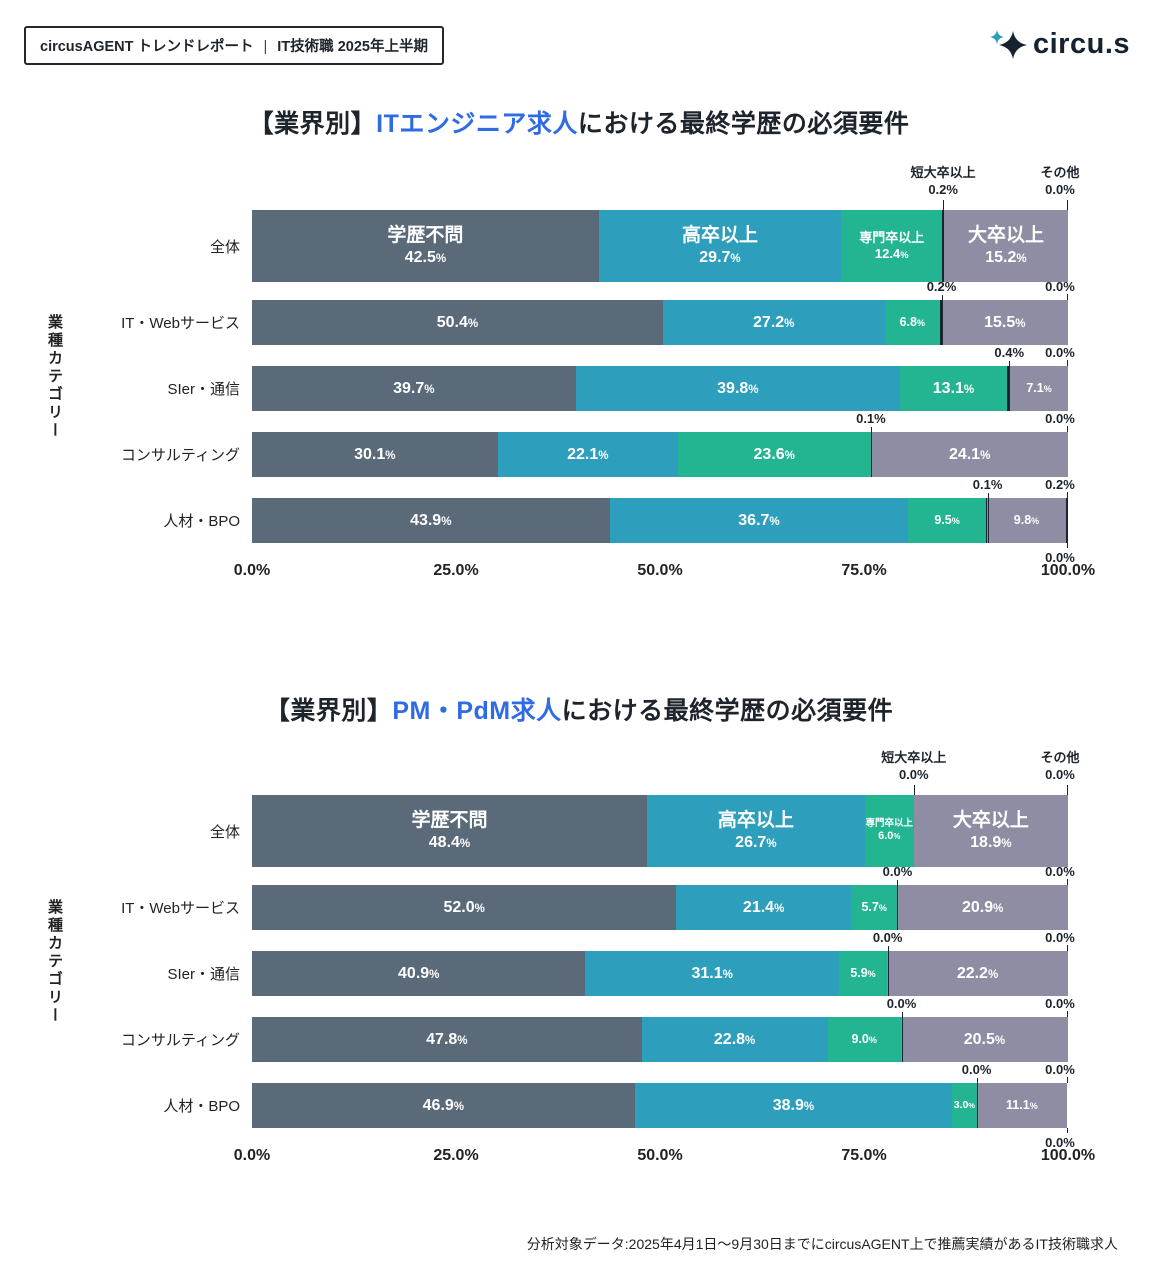  I want to click on stacked-bar: 46.9% 38.9% 3.0% 11.1%, so click(660, 1105).